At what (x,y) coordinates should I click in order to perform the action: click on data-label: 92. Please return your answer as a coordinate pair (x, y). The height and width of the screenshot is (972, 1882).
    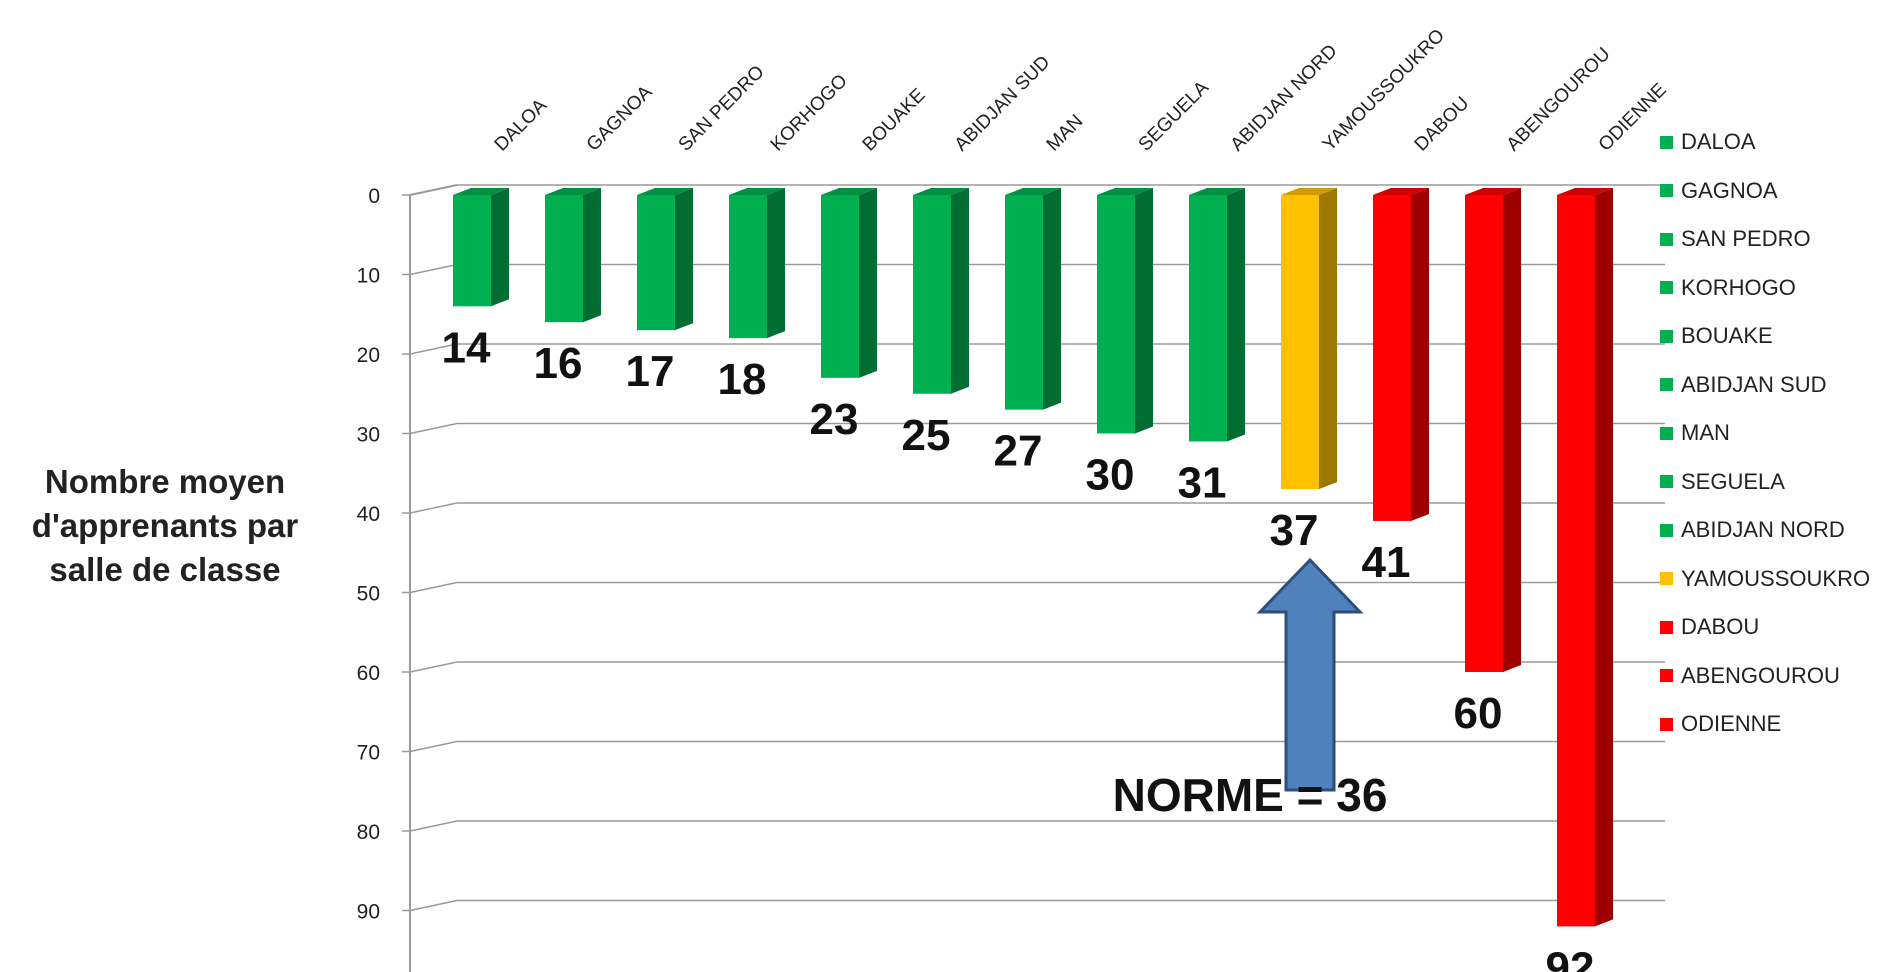
    Looking at the image, I should click on (1570, 957).